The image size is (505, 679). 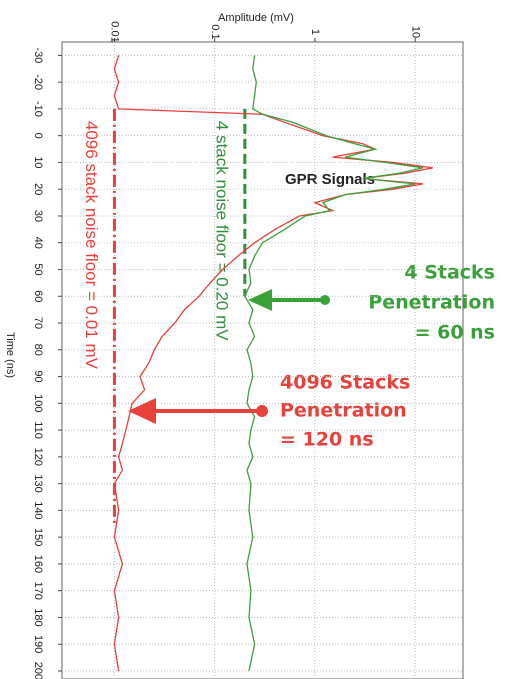 What do you see at coordinates (215, 31) in the screenshot?
I see `x-tick-label: 0.1` at bounding box center [215, 31].